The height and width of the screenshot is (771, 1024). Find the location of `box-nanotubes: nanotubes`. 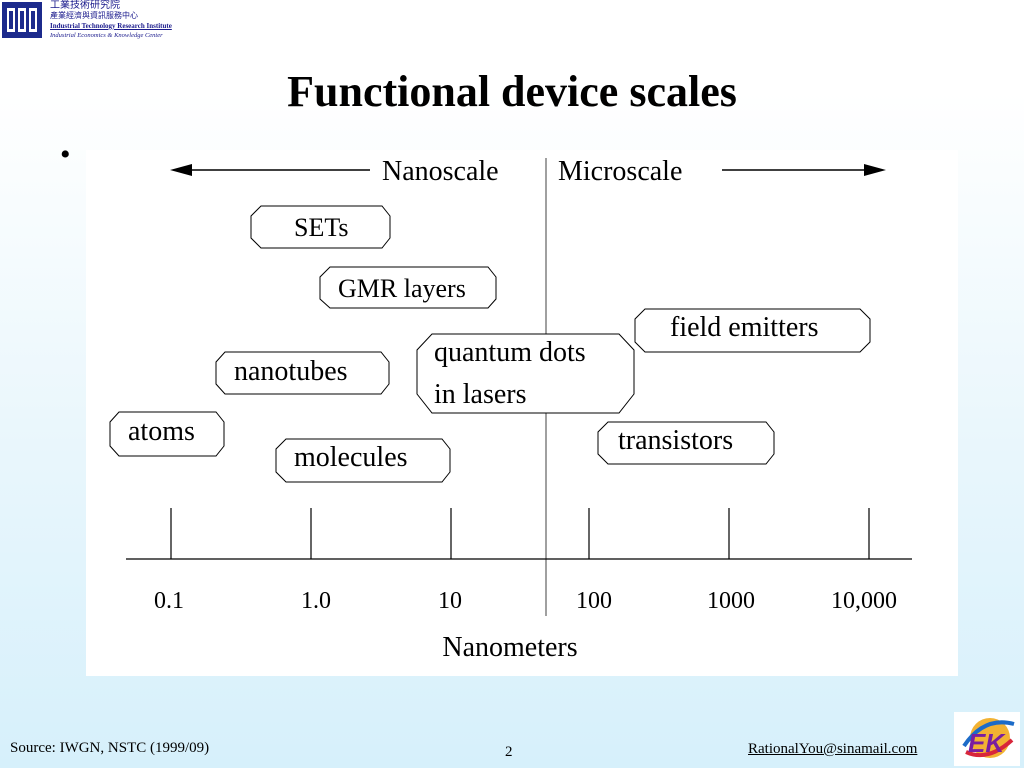

box-nanotubes: nanotubes is located at coordinates (302, 373).